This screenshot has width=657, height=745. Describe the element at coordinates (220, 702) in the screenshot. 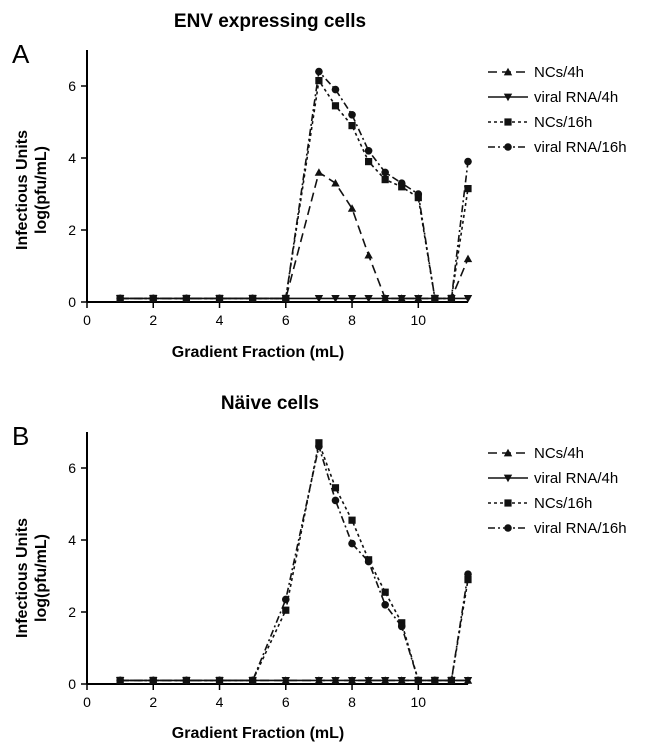

I see `x-tick-label: 4` at that location.